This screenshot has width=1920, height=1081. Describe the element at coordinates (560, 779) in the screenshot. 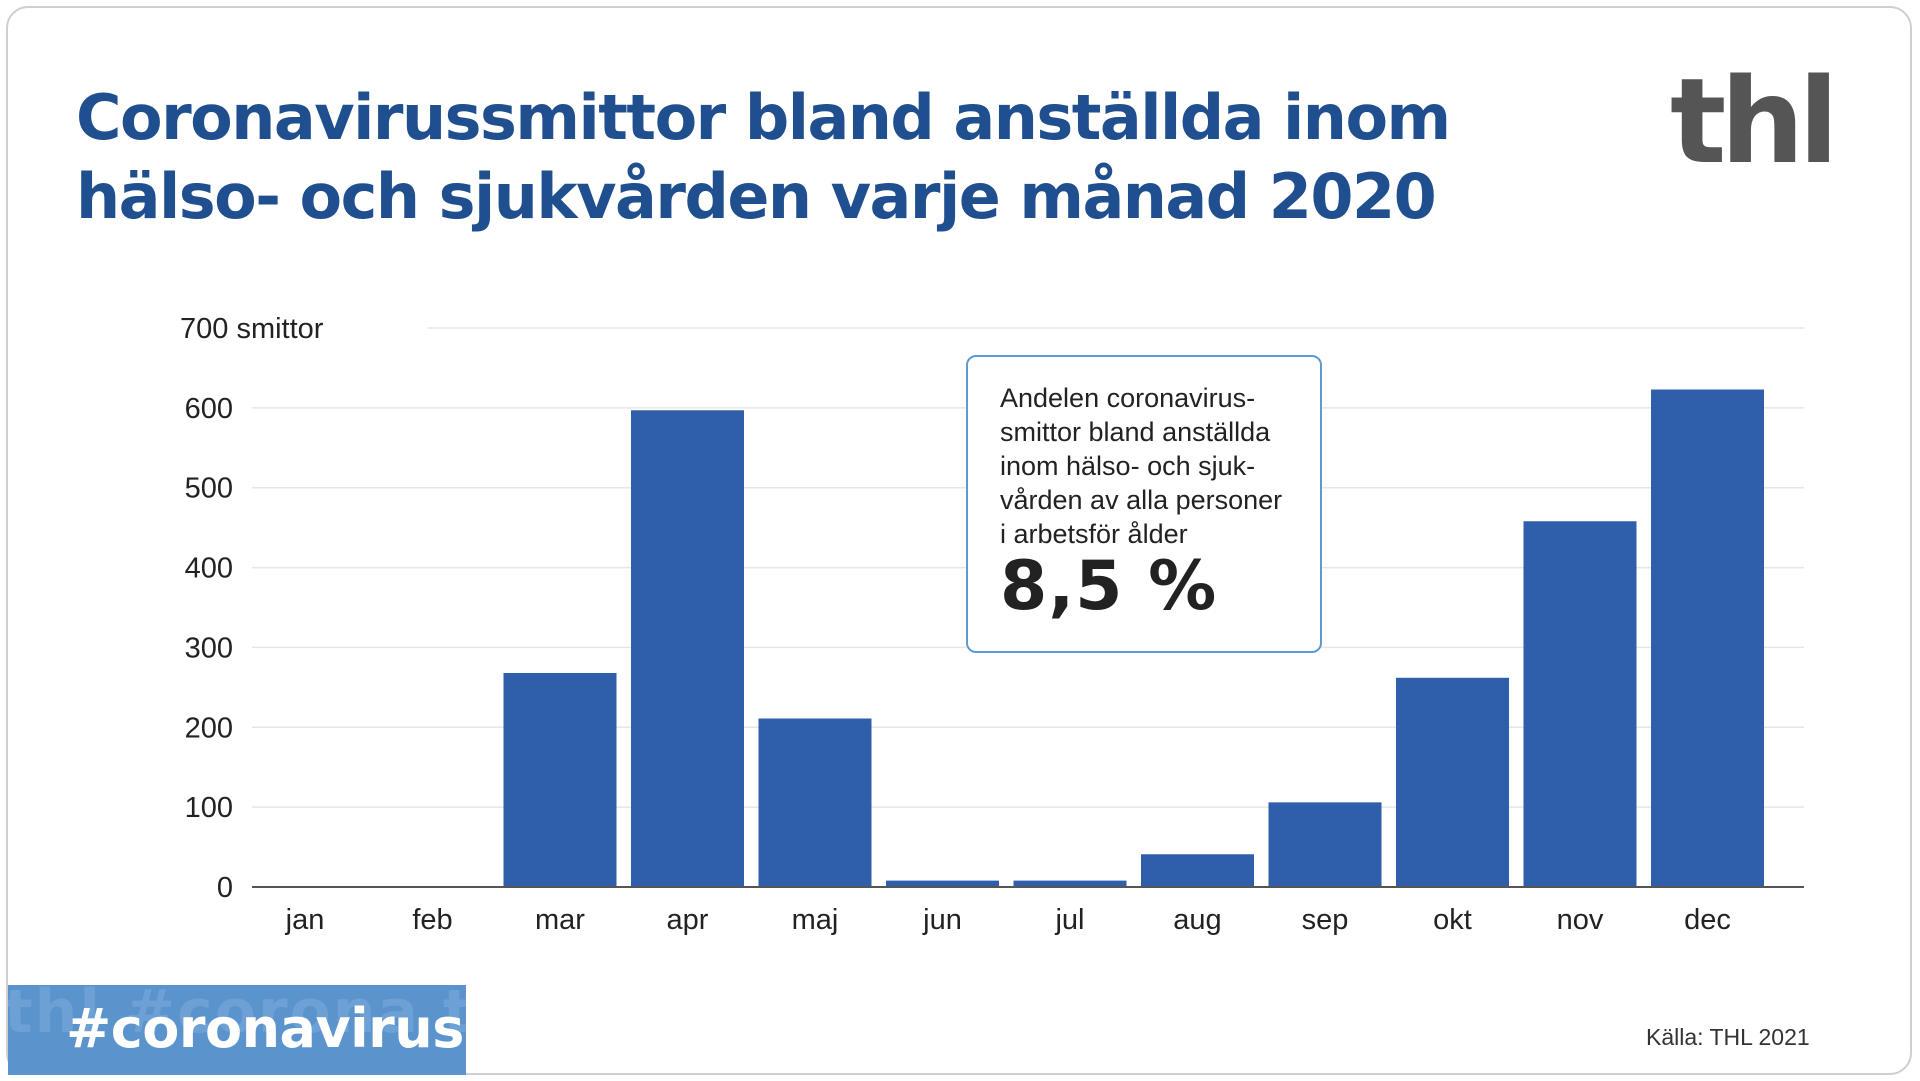

I see `bar-mar` at that location.